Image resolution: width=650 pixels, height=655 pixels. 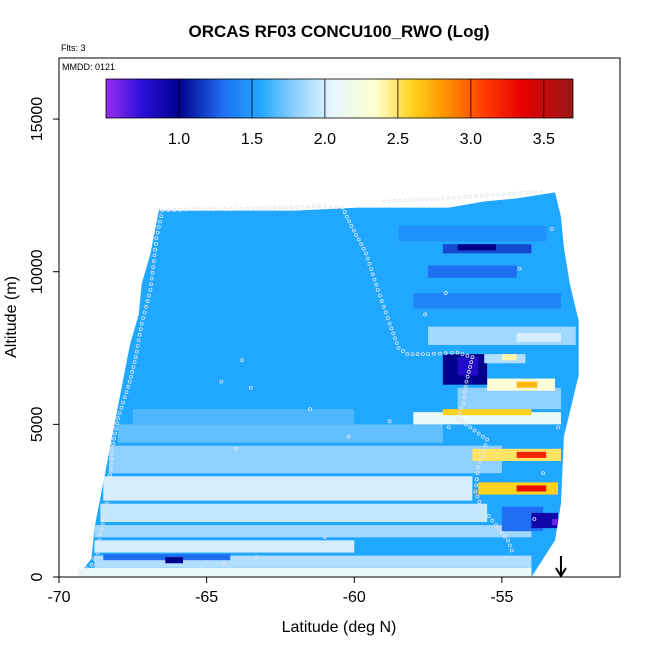 What do you see at coordinates (206, 597) in the screenshot?
I see `x-axis-tick-label: -65` at bounding box center [206, 597].